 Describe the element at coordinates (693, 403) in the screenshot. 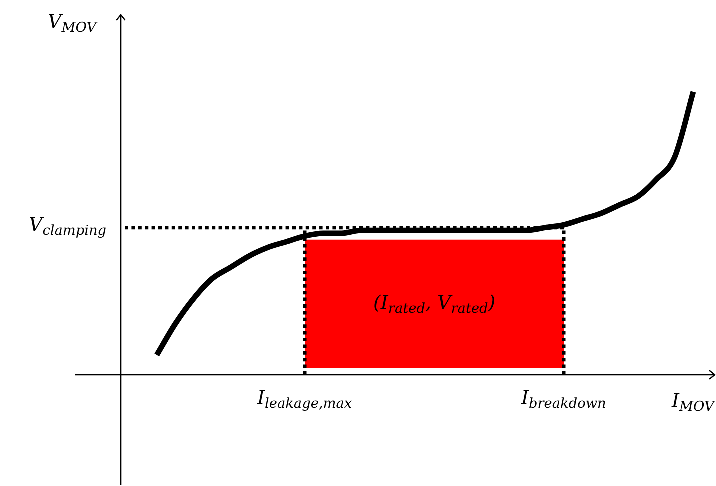

I see `x-axis-title: I$_{MOV}$` at that location.